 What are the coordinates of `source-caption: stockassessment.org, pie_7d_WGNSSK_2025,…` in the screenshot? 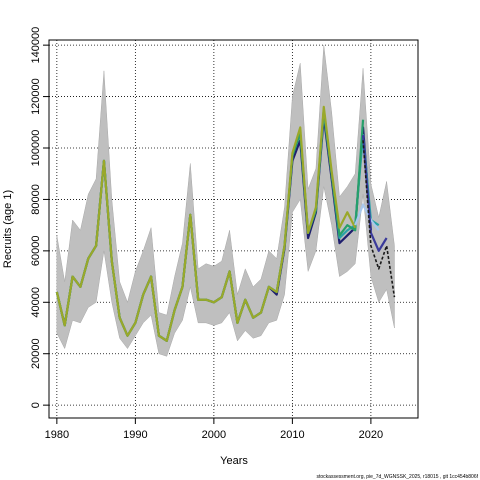 It's located at (398, 477).